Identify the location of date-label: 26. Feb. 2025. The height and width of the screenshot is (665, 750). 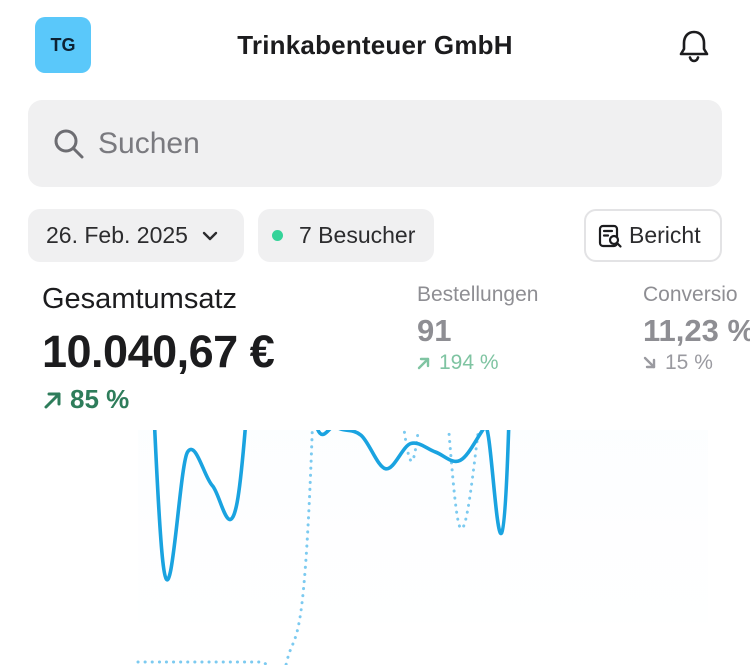
(117, 235).